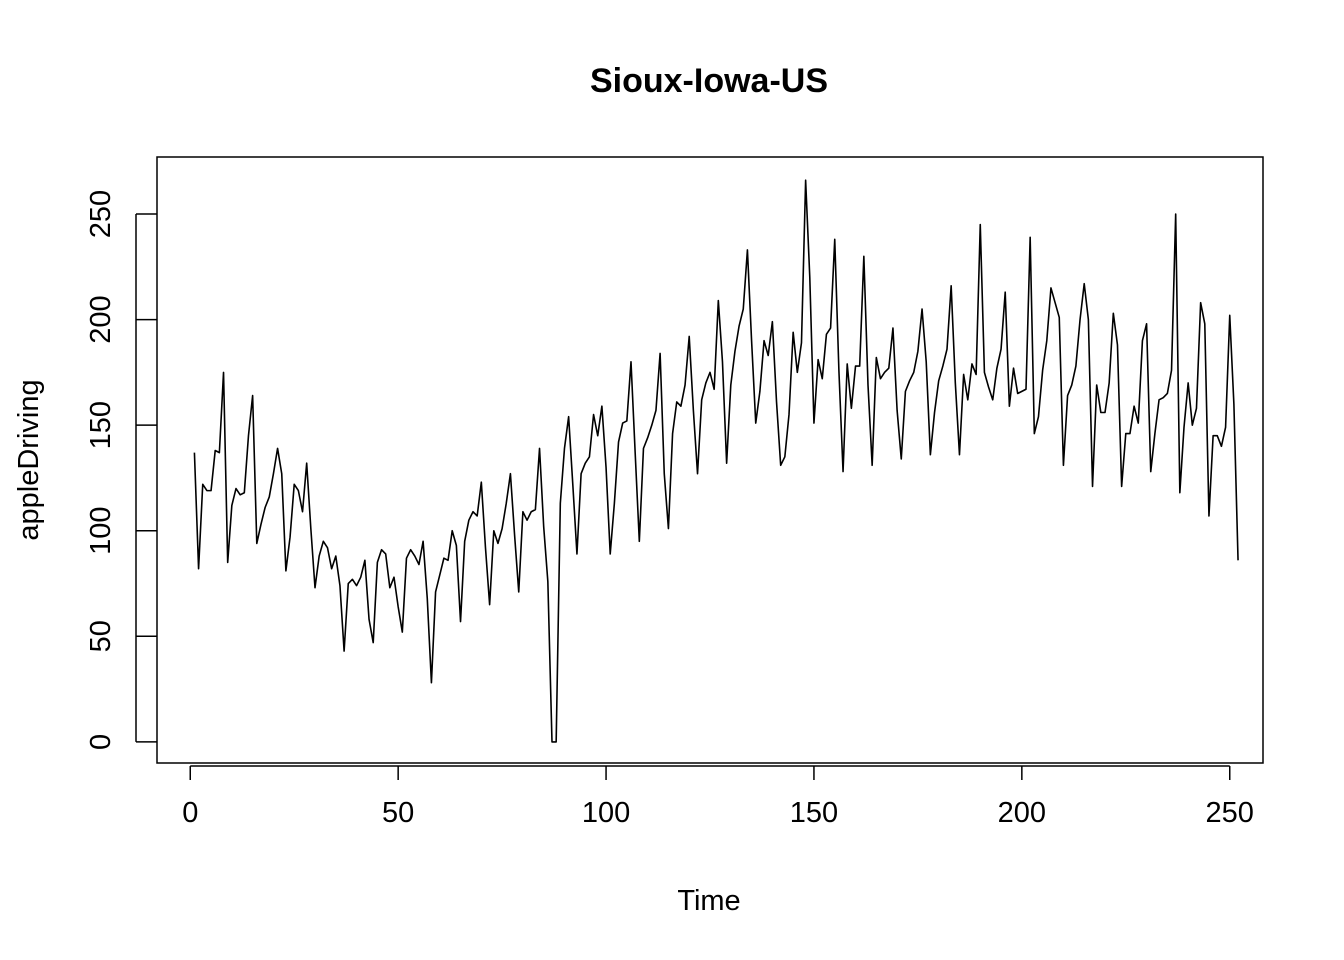 The image size is (1344, 960). I want to click on y-tick-label: 250, so click(101, 214).